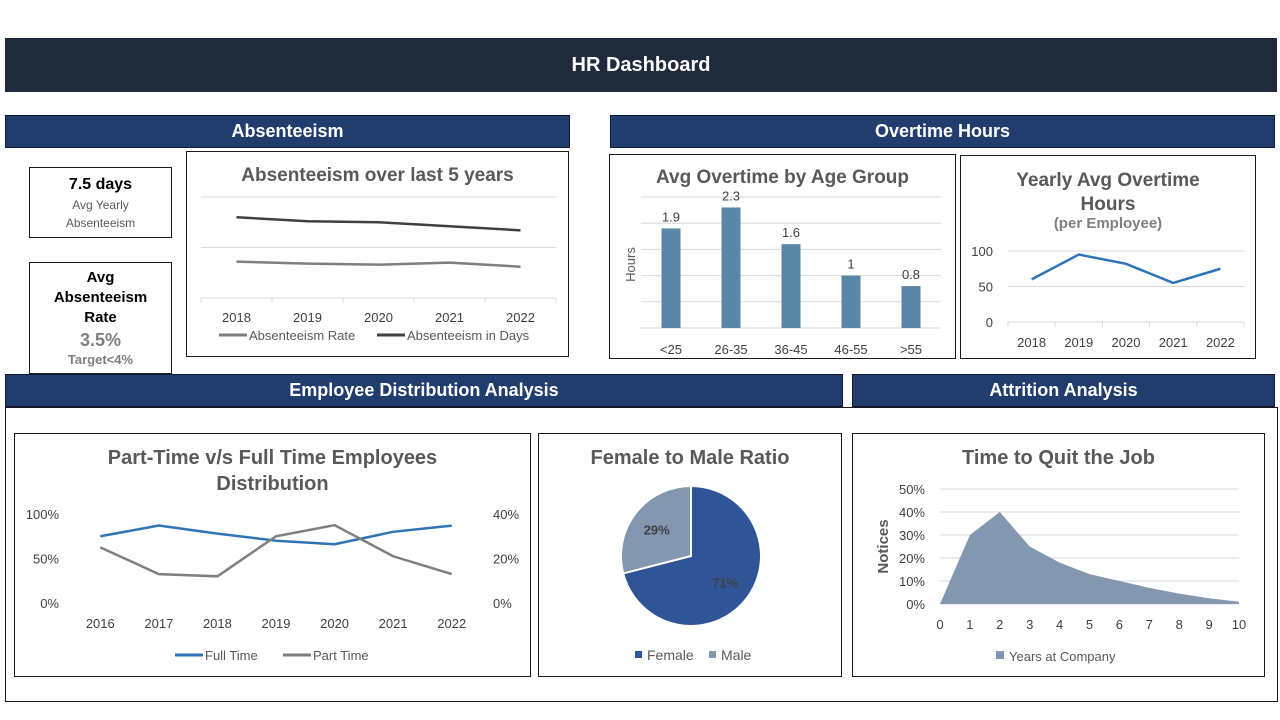 The width and height of the screenshot is (1280, 720). I want to click on chart-overtime-age-title: Avg Overtime by Age Group, so click(782, 177).